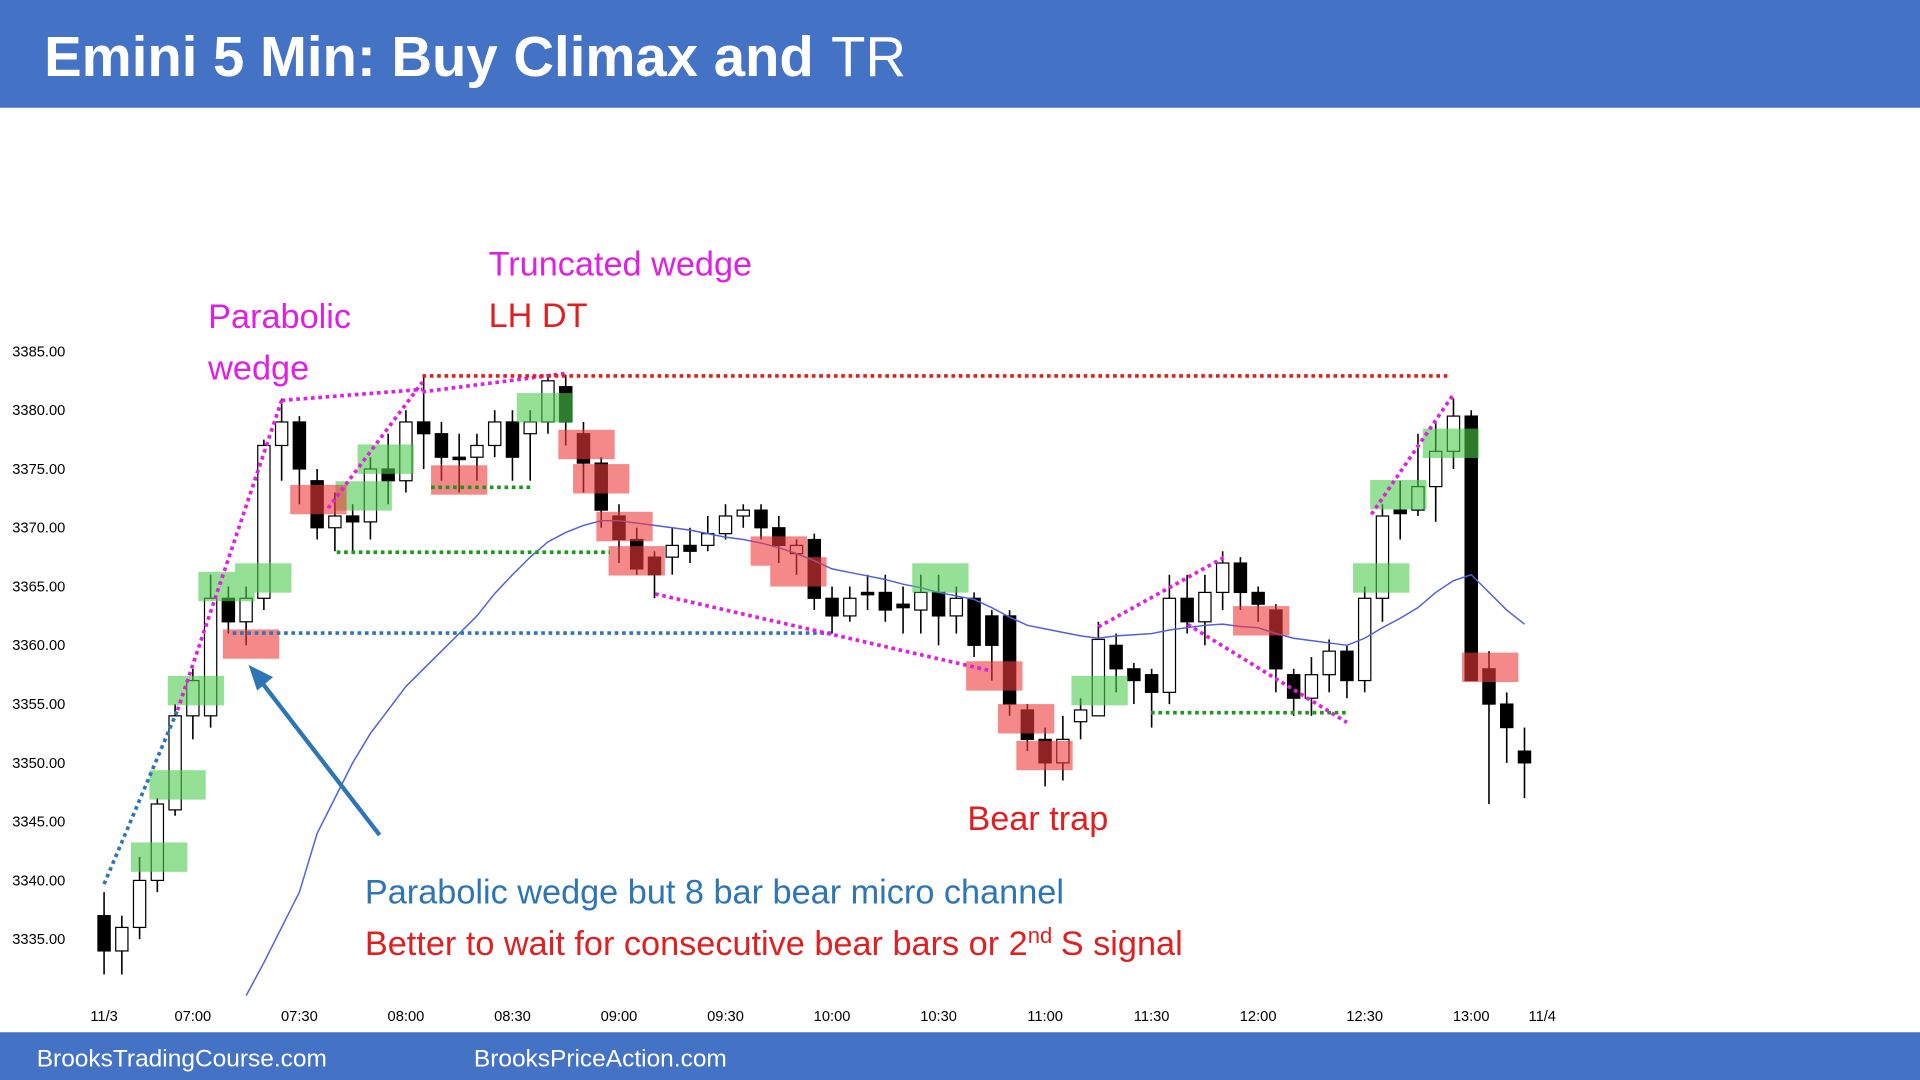 The image size is (1920, 1080). I want to click on annotation: Bear trap, so click(1037, 819).